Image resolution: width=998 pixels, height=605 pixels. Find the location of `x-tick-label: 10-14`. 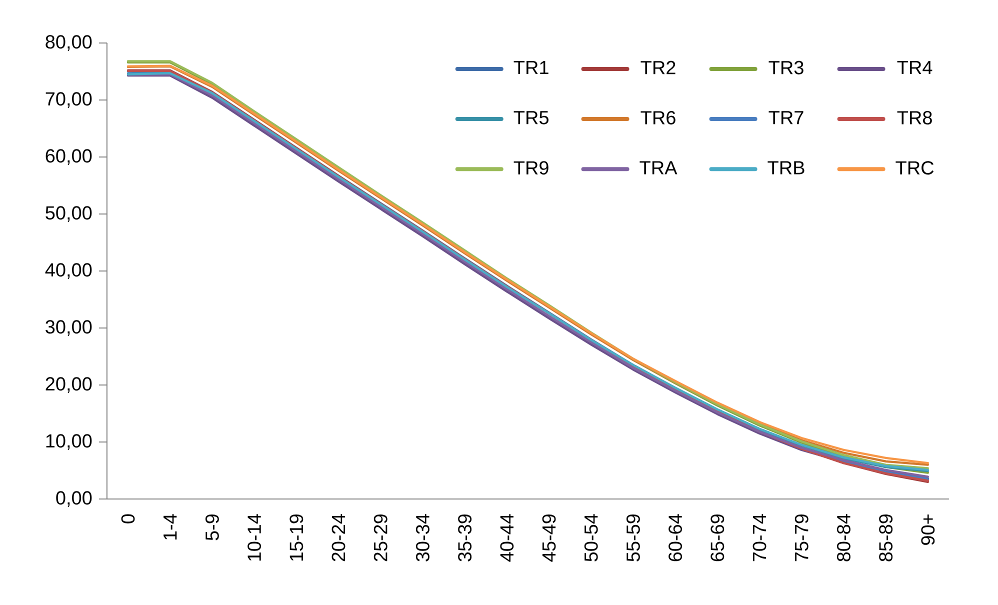

x-tick-label: 10-14 is located at coordinates (255, 537).